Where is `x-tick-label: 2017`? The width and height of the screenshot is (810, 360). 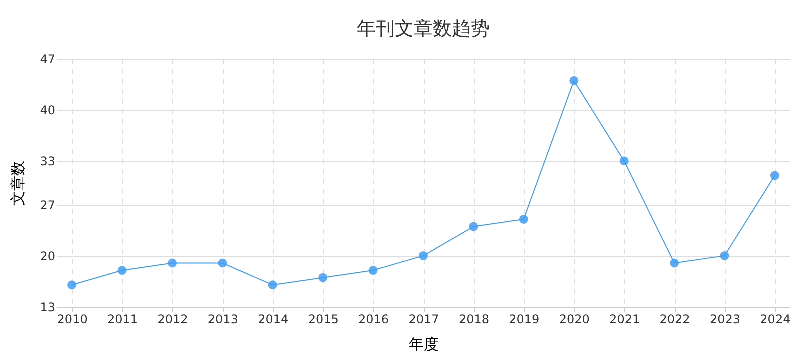 x-tick-label: 2017 is located at coordinates (424, 319).